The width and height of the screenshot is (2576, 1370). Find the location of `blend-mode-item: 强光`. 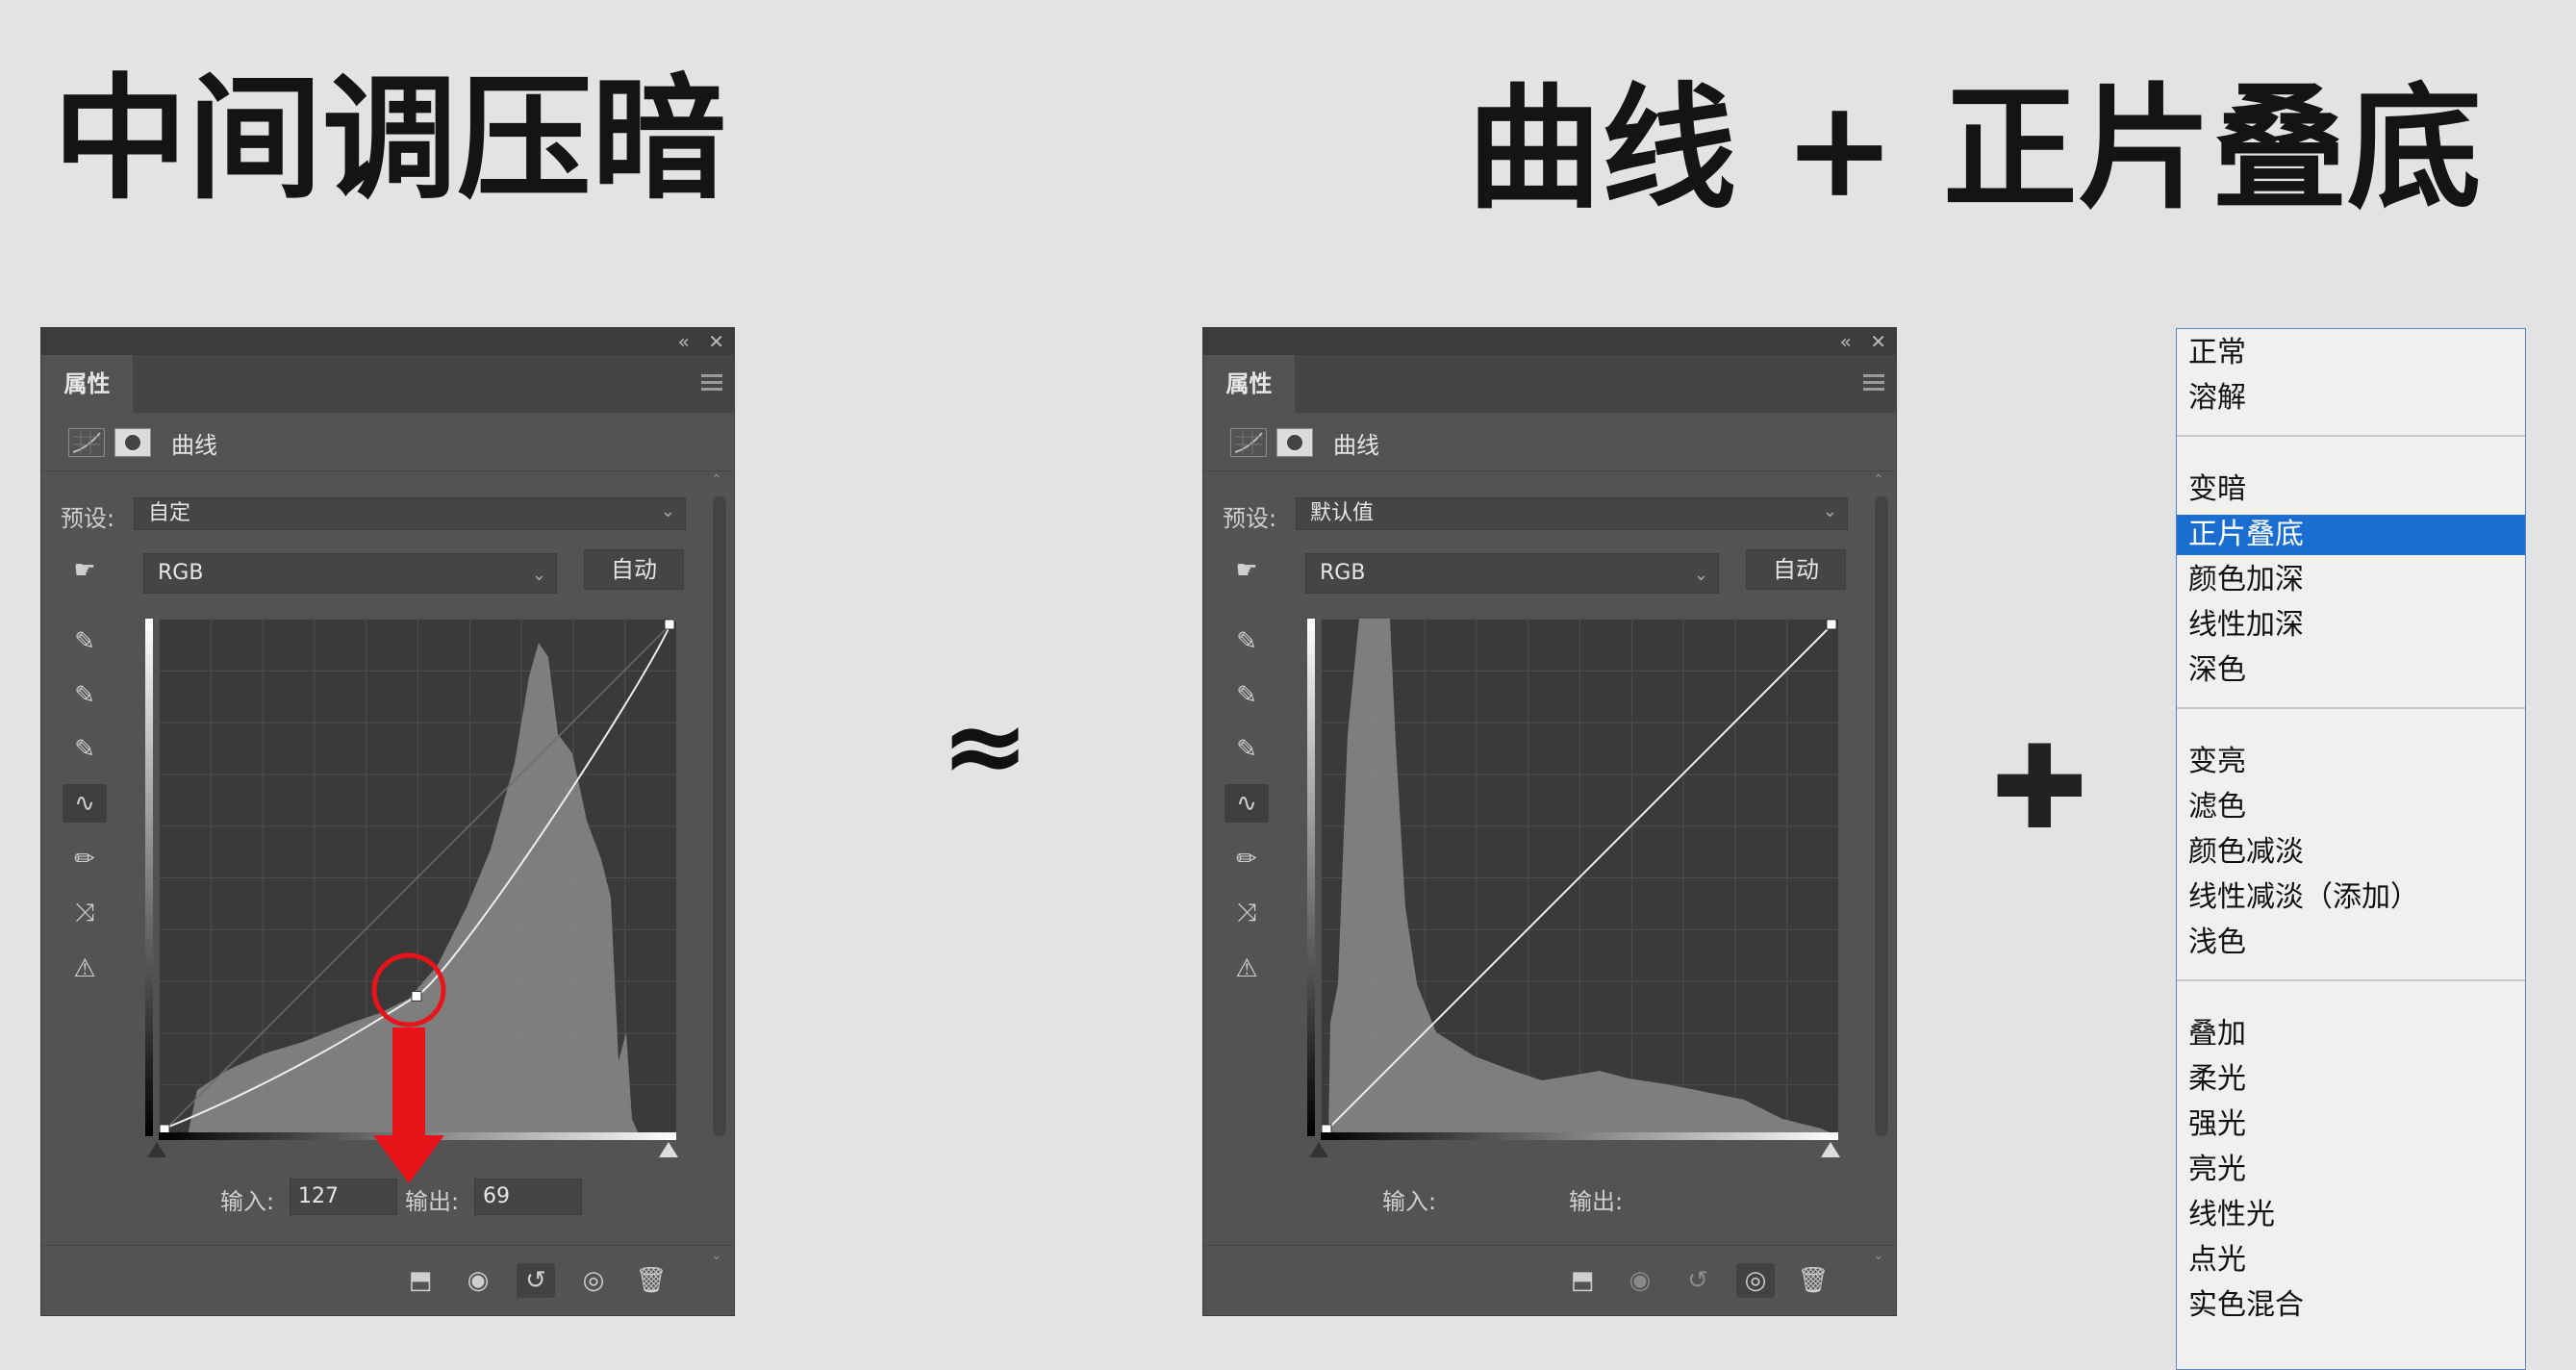

blend-mode-item: 强光 is located at coordinates (2217, 1124).